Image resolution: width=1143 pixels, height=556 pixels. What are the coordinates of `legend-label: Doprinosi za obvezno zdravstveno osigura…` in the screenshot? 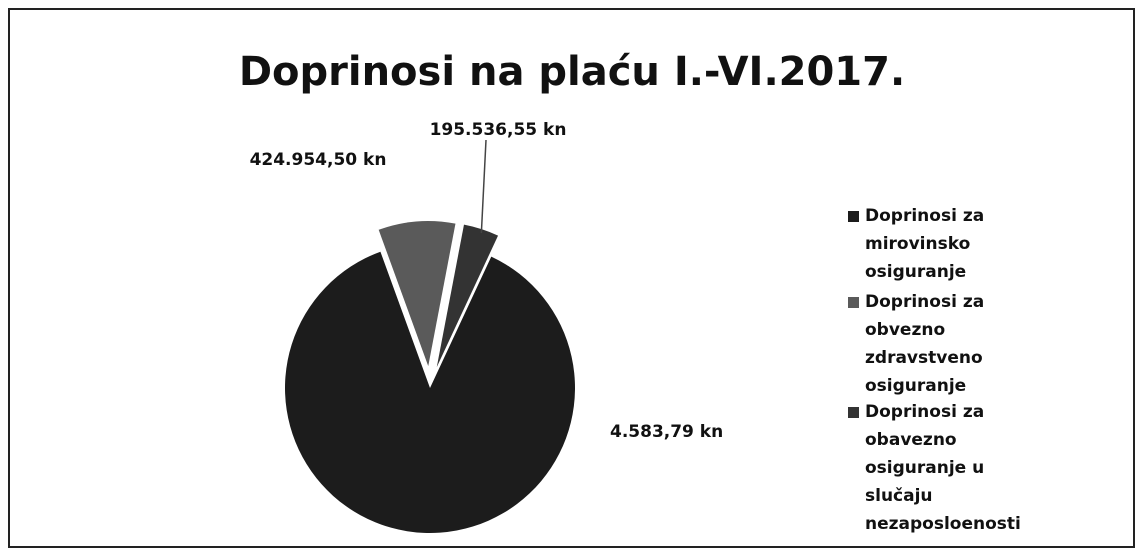 It's located at (925, 344).